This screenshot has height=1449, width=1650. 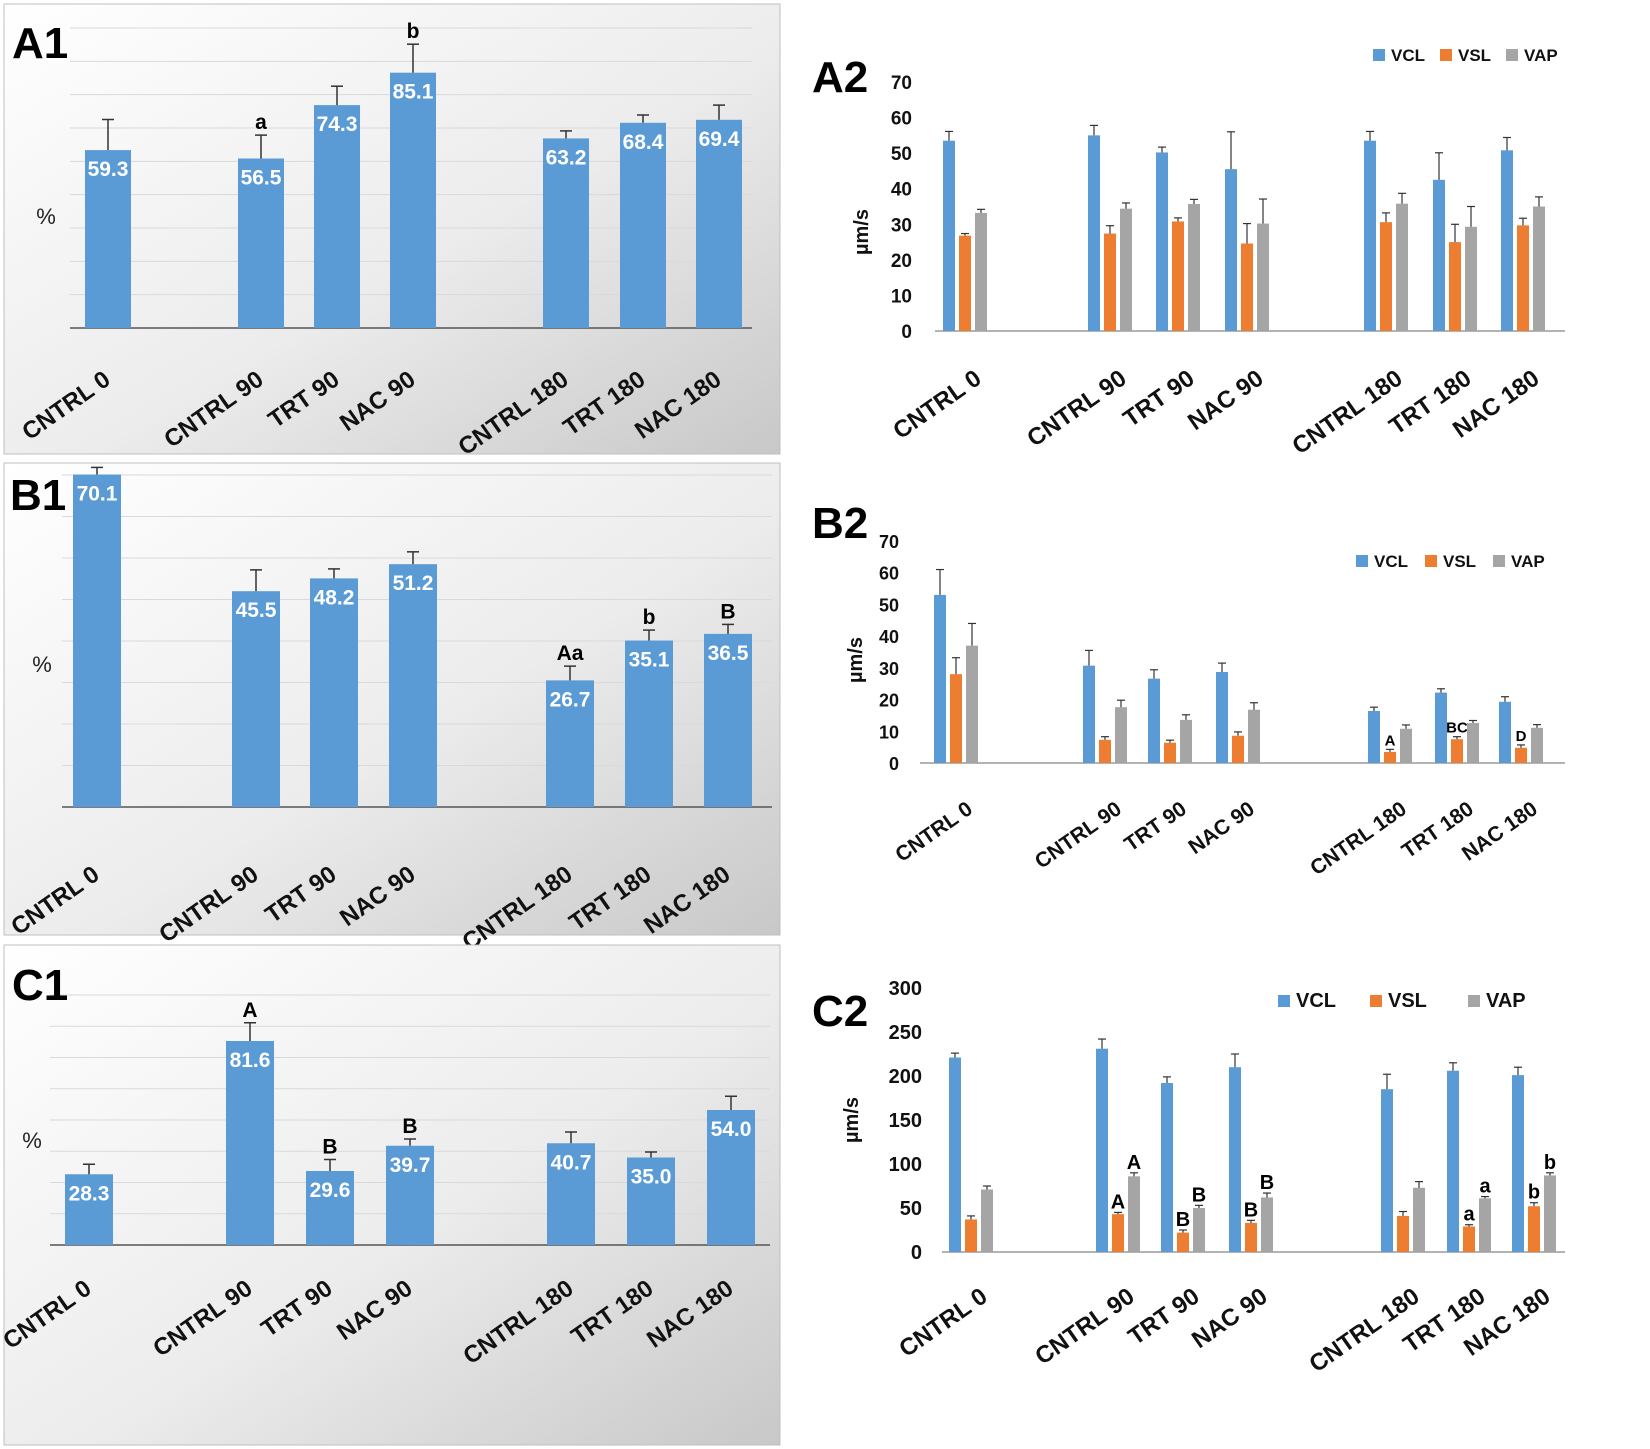 I want to click on data-label: 85.1, so click(x=413, y=92).